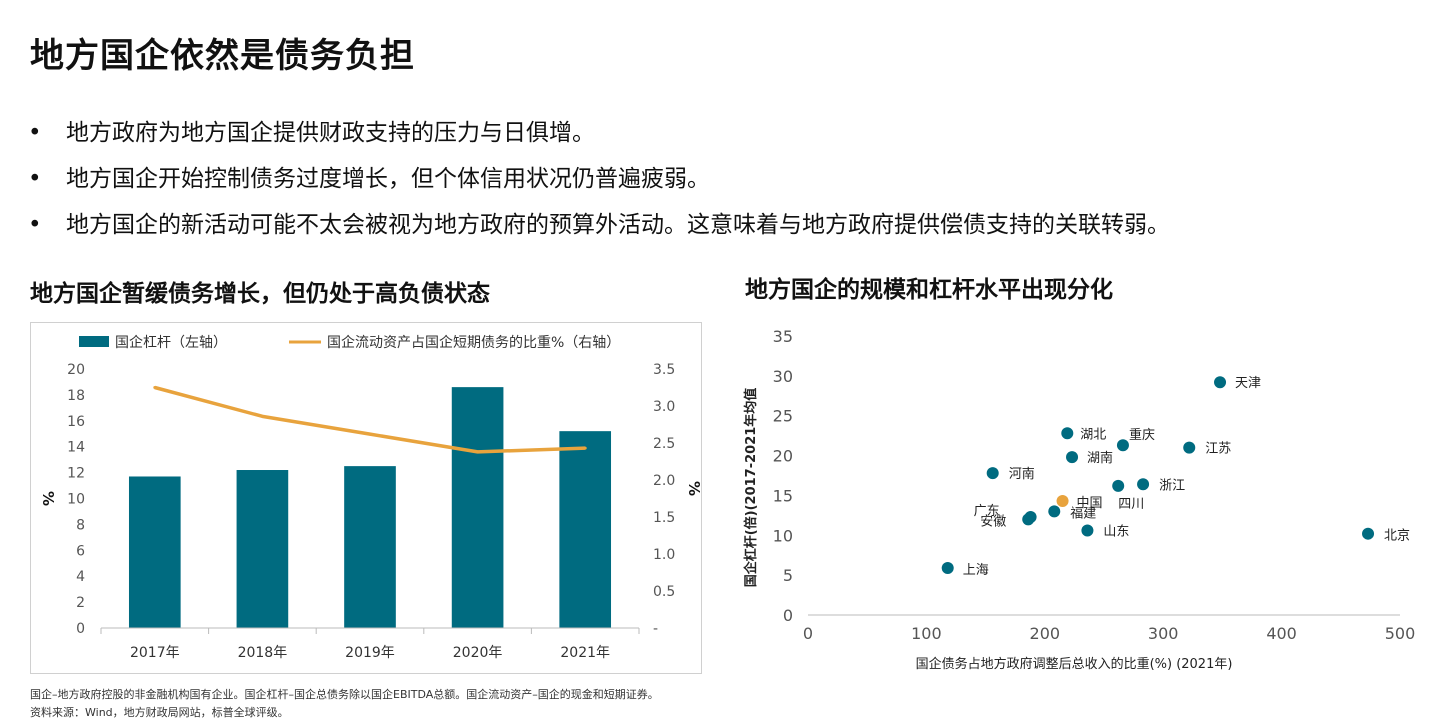  Describe the element at coordinates (1090, 503) in the screenshot. I see `point-label: 中国` at that location.